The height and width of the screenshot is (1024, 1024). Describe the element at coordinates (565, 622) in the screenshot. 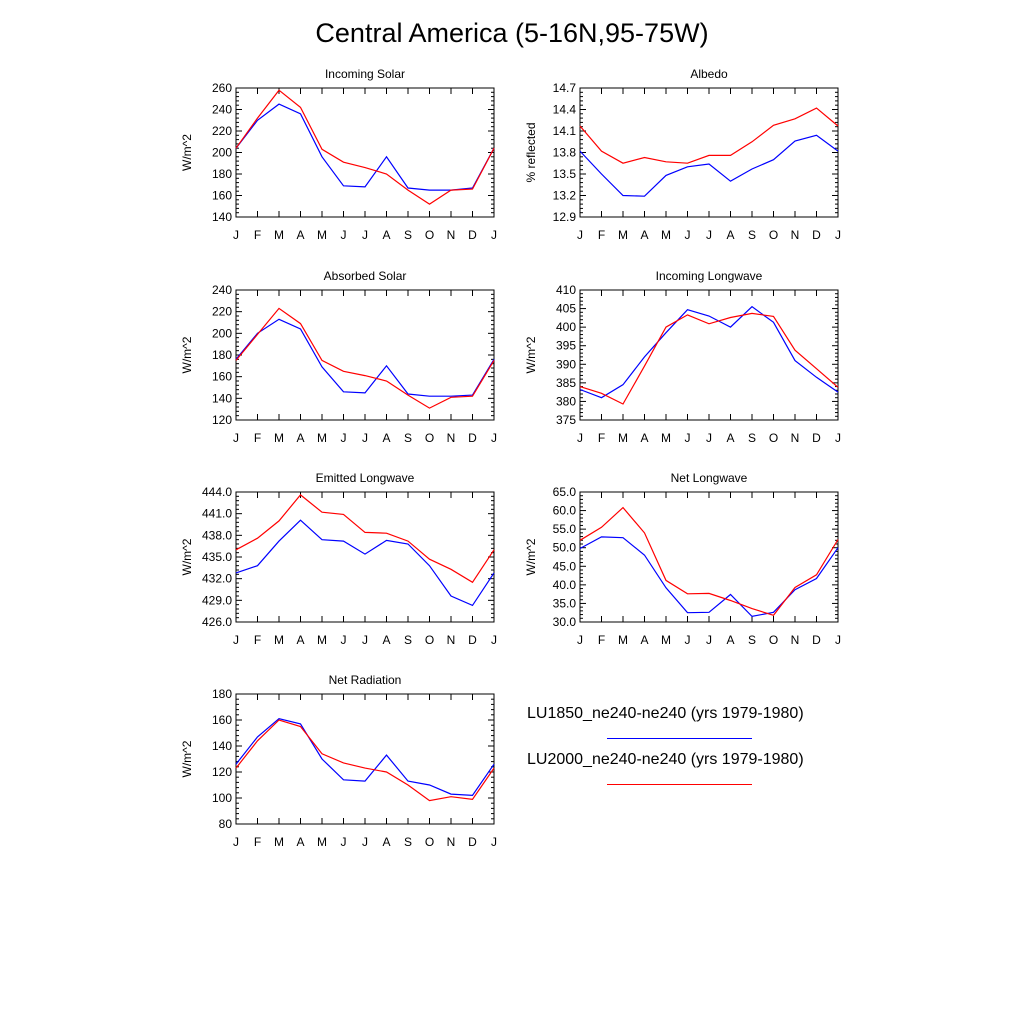

I see `y-tick-label: 30.0` at that location.